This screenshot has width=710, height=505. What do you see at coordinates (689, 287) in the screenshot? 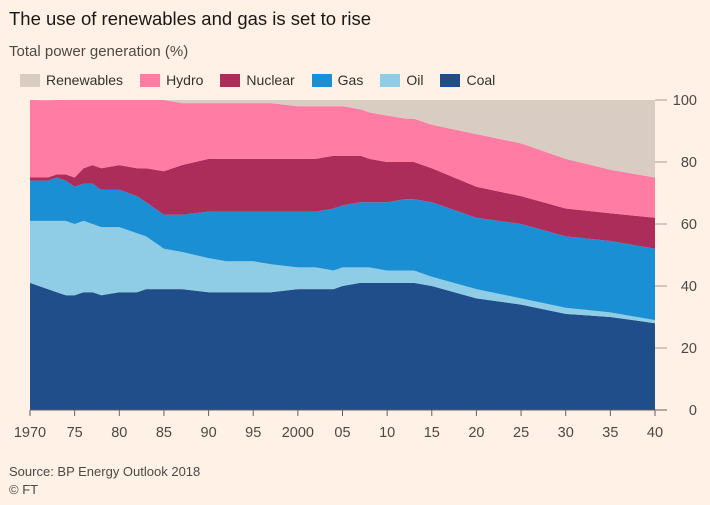
I see `y-tick-label-40: 40` at bounding box center [689, 287].